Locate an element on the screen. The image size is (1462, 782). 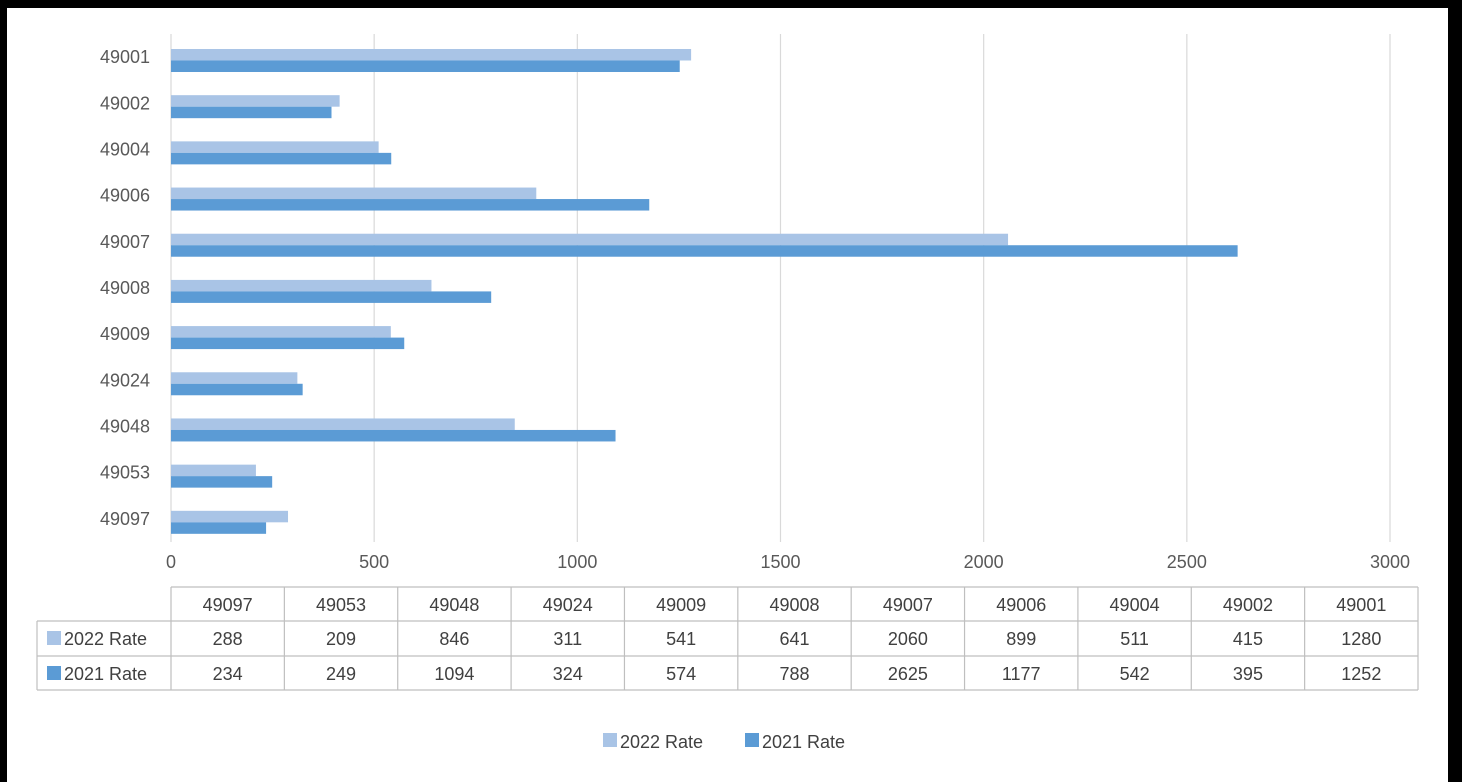
x-tick-label-3000: 3000 is located at coordinates (1390, 562).